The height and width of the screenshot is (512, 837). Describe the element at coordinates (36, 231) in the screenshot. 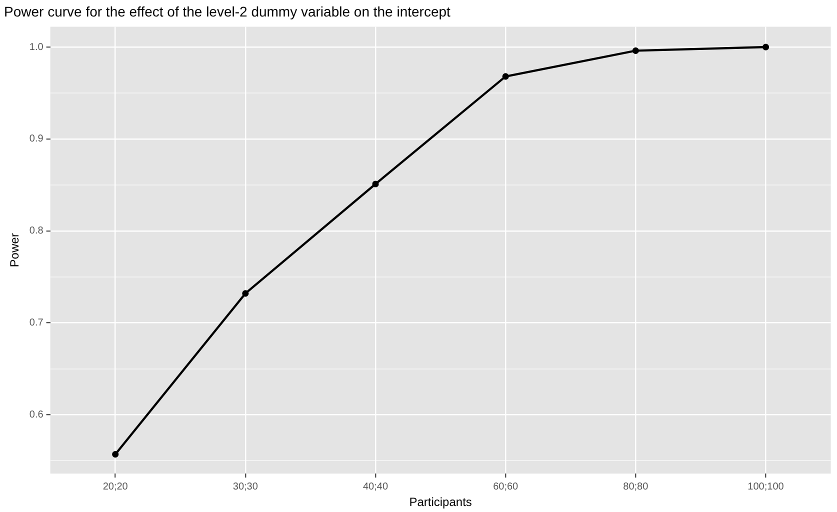

I see `y-tick-label: 0.8` at that location.